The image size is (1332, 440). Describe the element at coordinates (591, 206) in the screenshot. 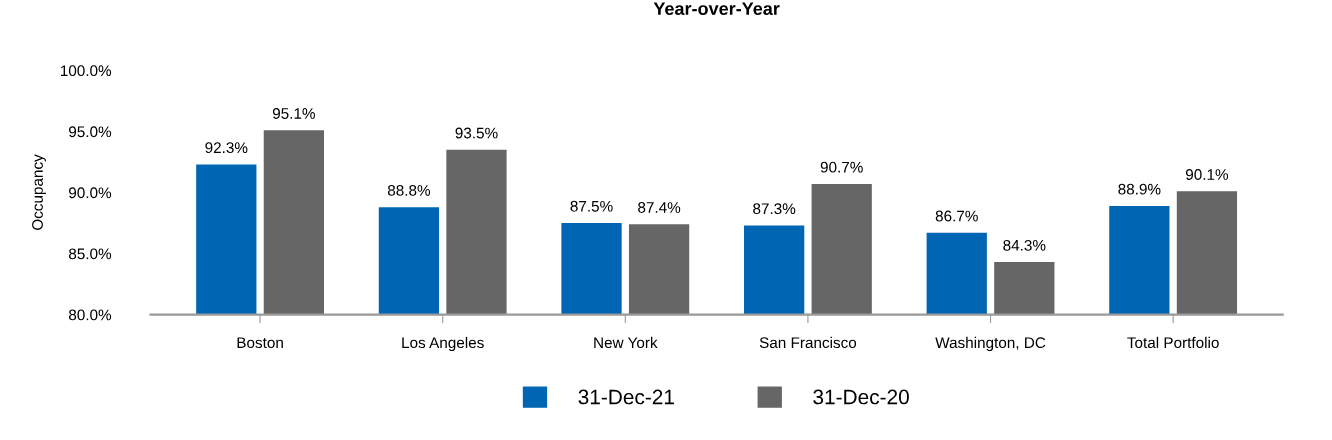

I see `data-label: 87.5%` at that location.